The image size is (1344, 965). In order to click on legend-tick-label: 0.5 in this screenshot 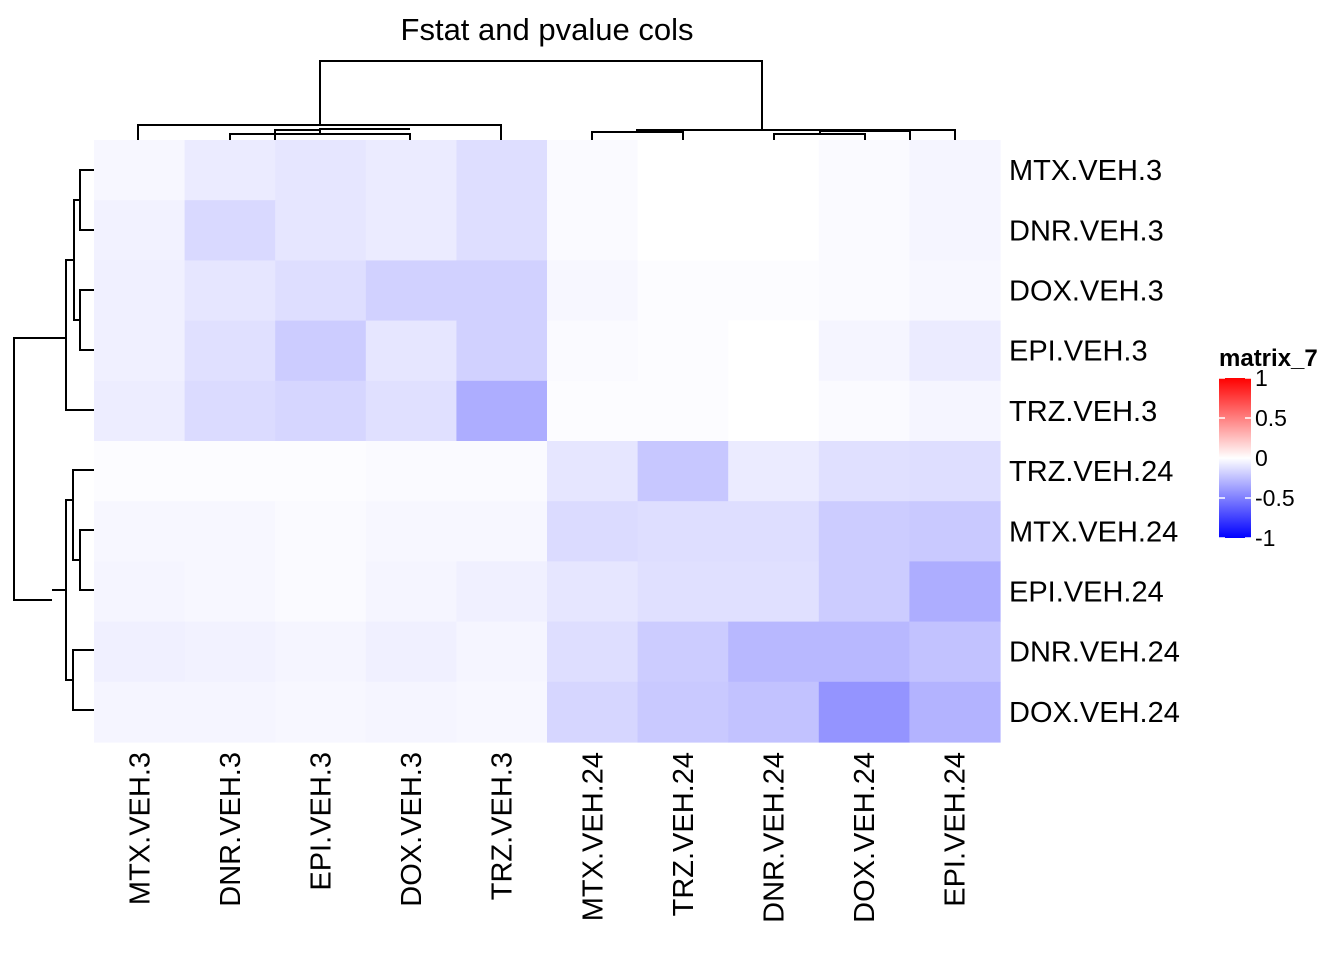, I will do `click(1271, 418)`.